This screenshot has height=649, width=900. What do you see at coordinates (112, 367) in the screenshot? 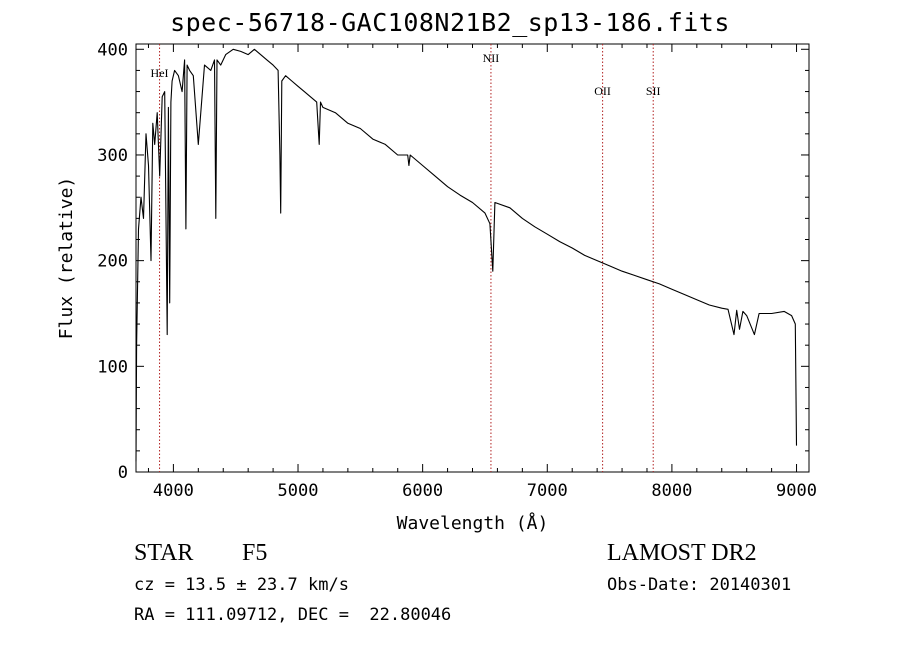
I see `y-tick-label: 100` at bounding box center [112, 367].